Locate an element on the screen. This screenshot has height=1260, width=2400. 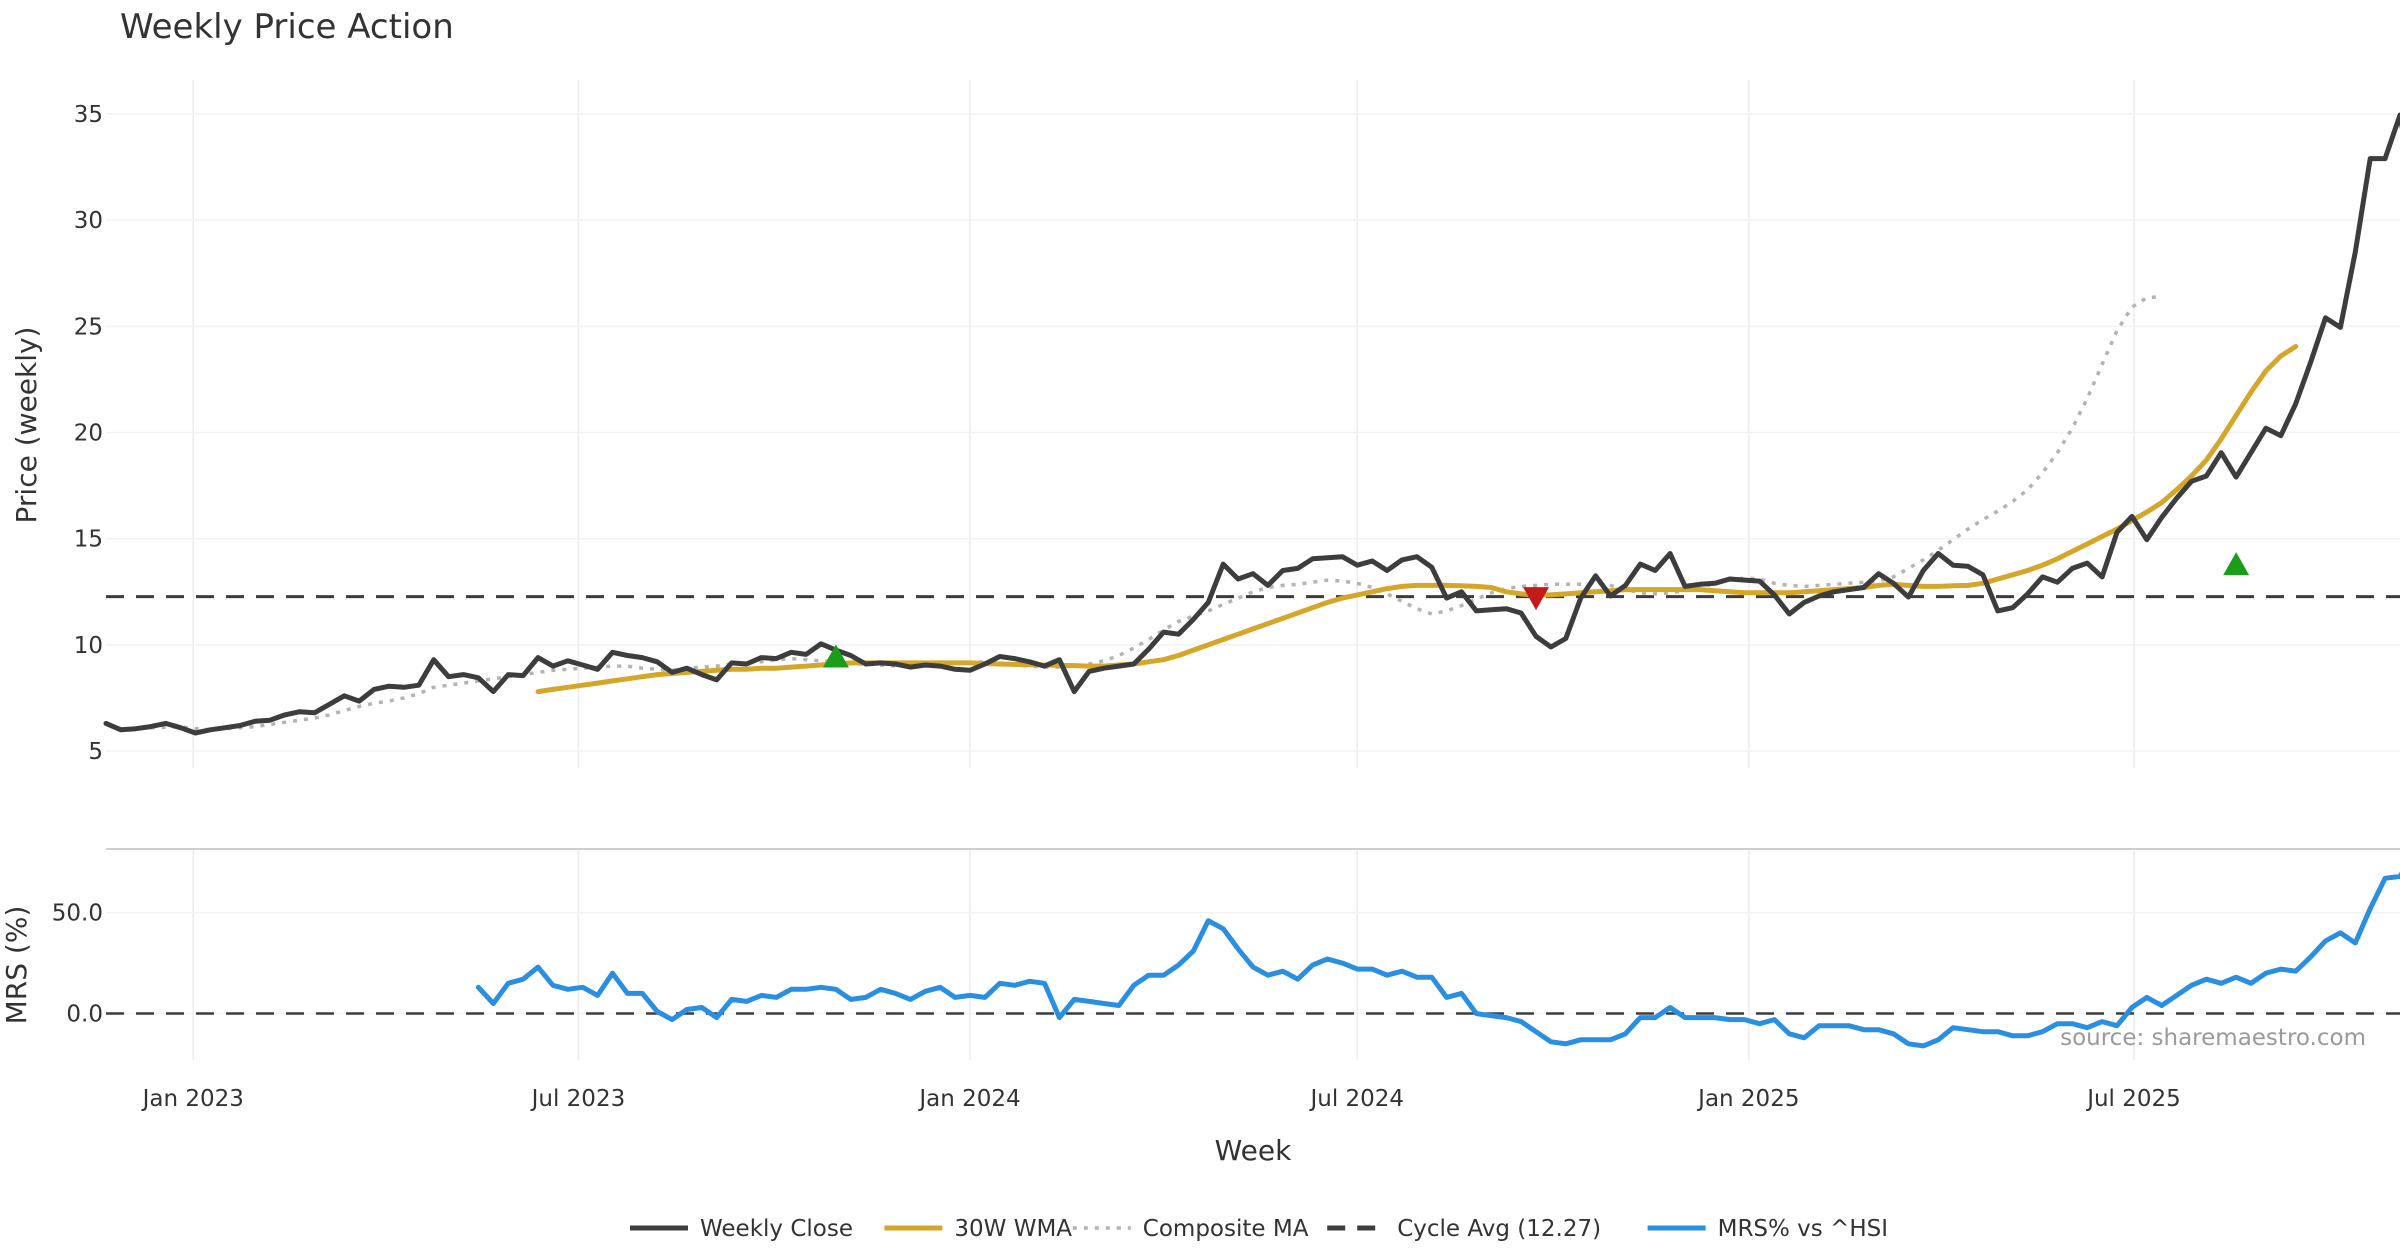
legend-item: MRS% vs ^HSI is located at coordinates (1767, 1229).